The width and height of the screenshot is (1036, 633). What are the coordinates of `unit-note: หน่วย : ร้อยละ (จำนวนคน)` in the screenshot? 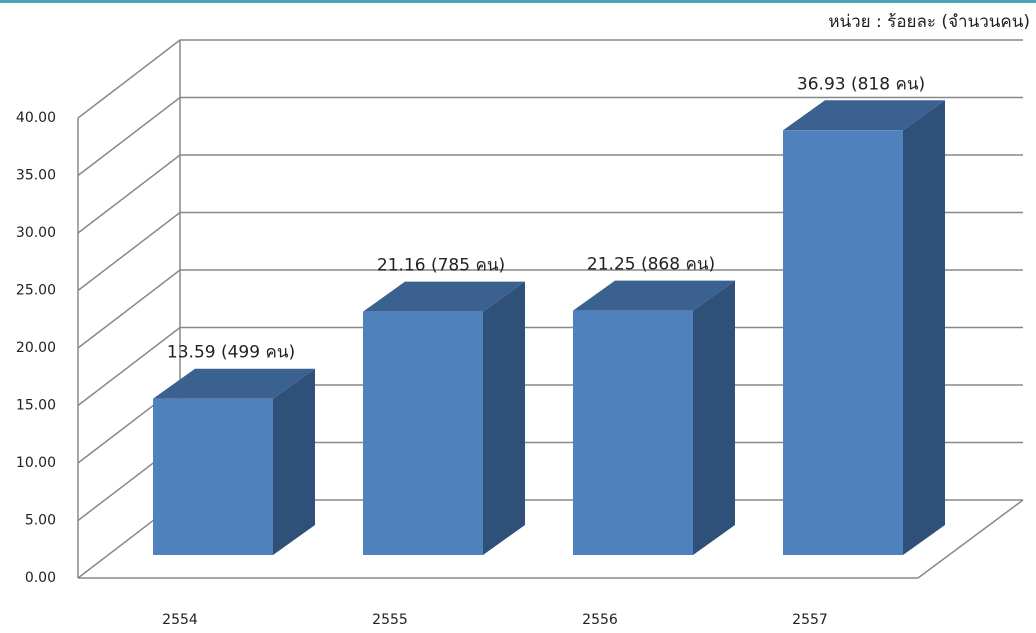 It's located at (929, 22).